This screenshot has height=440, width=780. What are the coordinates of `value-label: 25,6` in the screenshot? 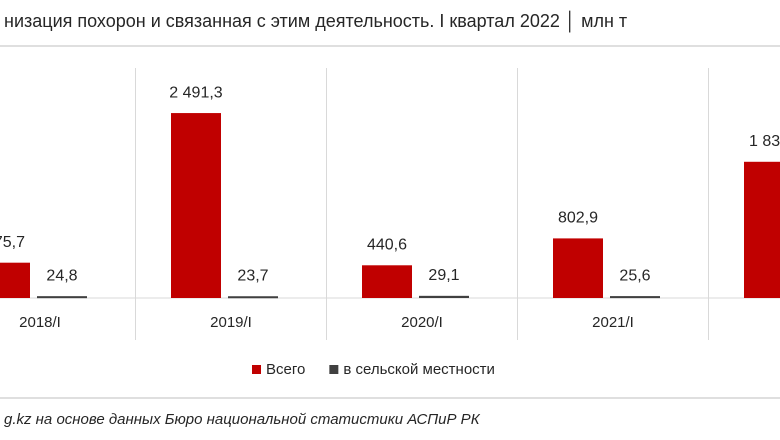 It's located at (634, 275).